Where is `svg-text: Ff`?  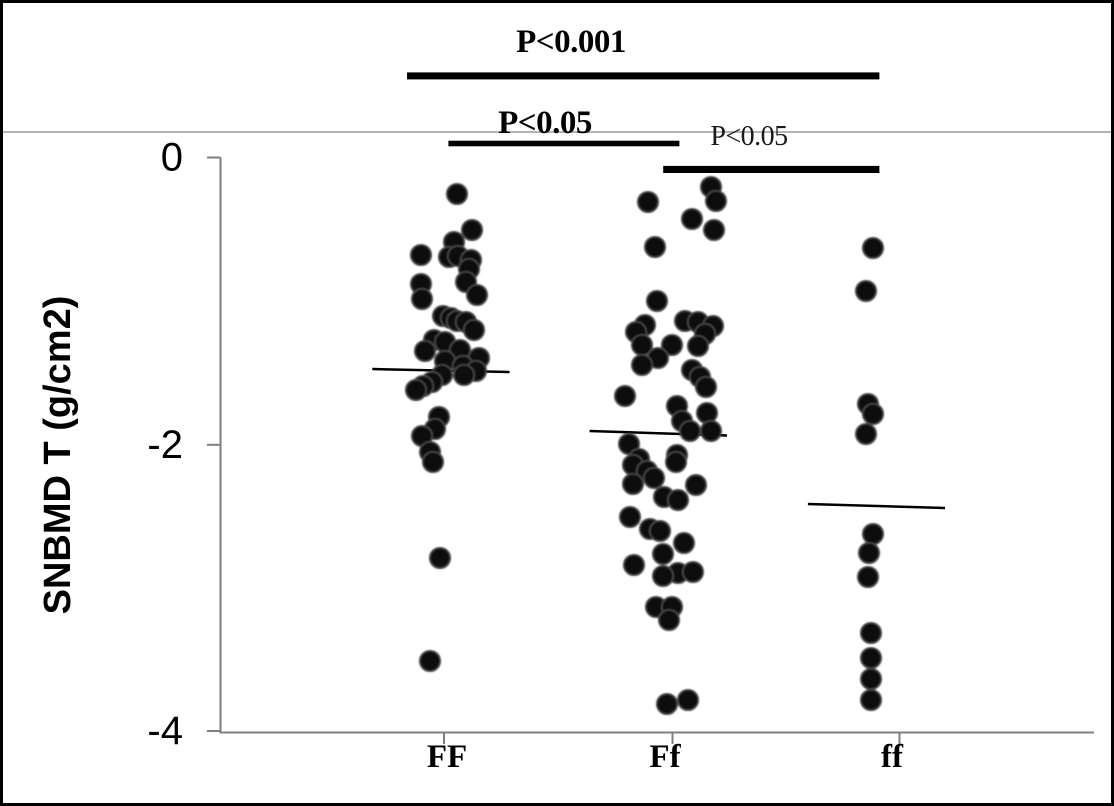
svg-text: Ff is located at coordinates (665, 757).